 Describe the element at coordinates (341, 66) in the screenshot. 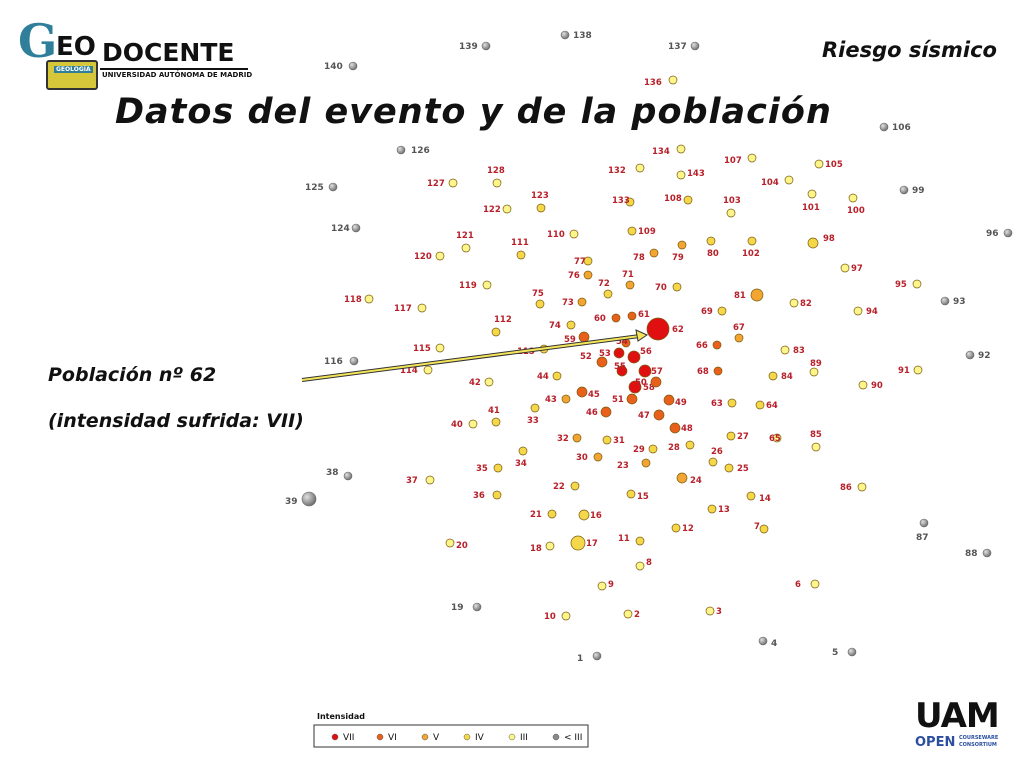

I see `town-marker: 140` at that location.